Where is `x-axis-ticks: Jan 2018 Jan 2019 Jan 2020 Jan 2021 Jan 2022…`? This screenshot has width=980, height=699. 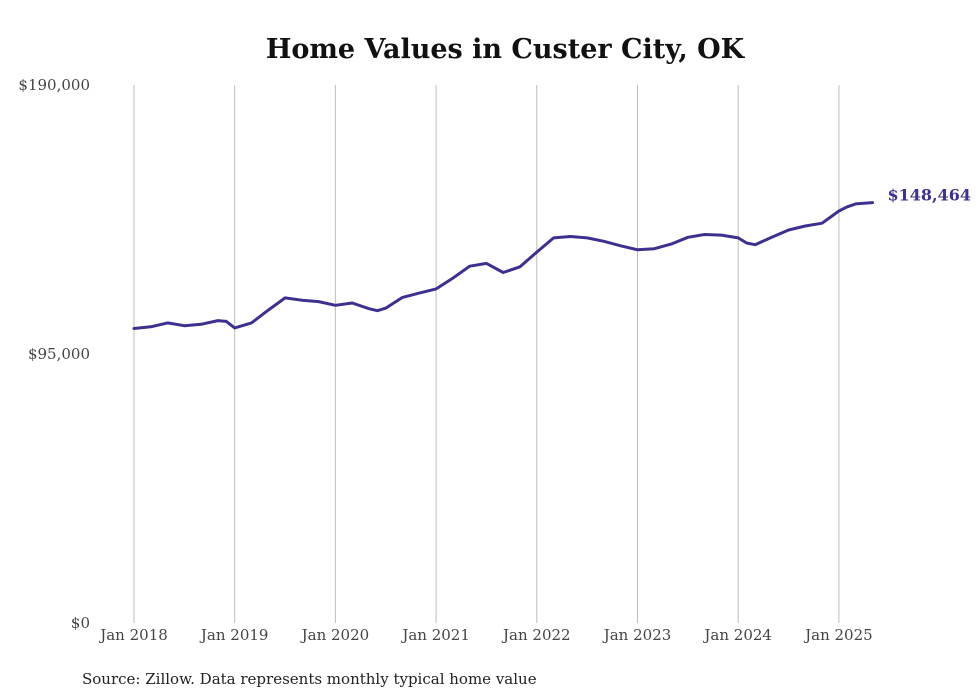
x-axis-ticks: Jan 2018 Jan 2019 Jan 2020 Jan 2021 Jan 2022… is located at coordinates (485, 635).